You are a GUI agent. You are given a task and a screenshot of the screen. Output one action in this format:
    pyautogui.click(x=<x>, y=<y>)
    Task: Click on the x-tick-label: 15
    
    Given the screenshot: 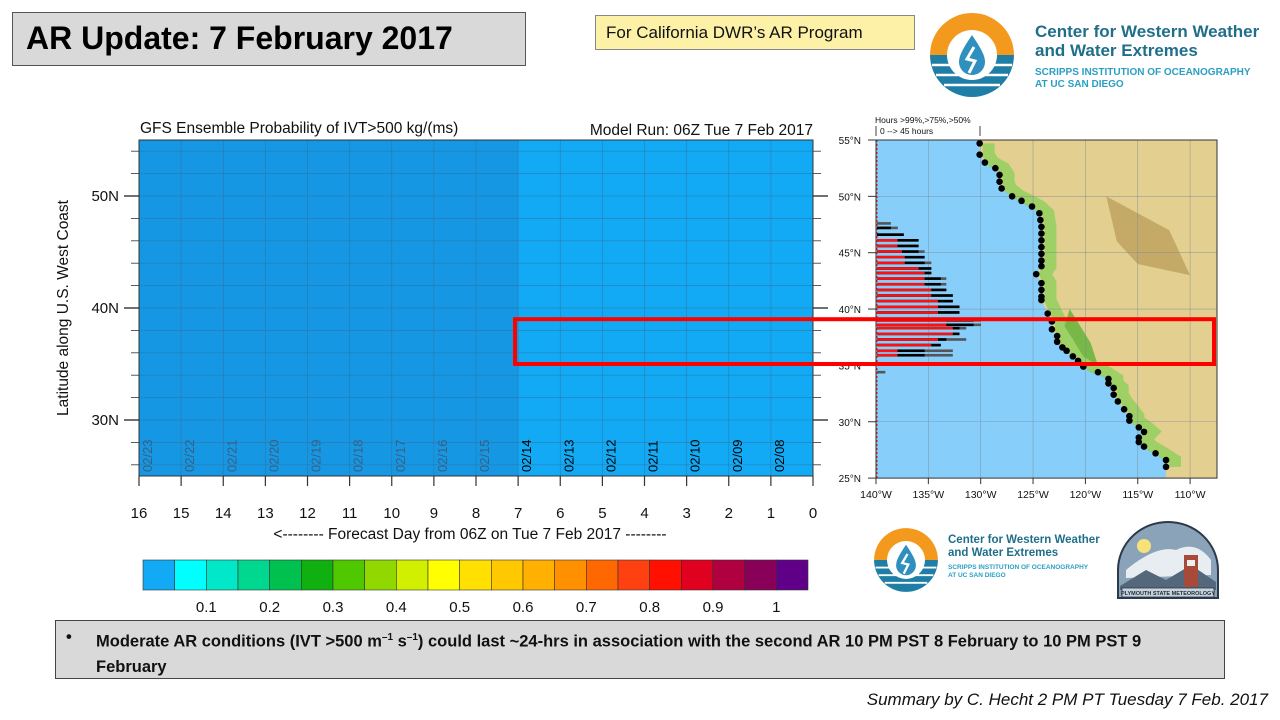 What is the action you would take?
    pyautogui.click(x=181, y=513)
    